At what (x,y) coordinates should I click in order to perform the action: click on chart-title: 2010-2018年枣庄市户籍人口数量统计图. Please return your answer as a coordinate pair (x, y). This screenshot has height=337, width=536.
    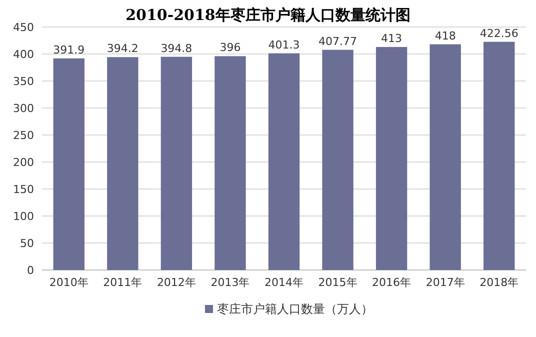
    Looking at the image, I should click on (268, 15).